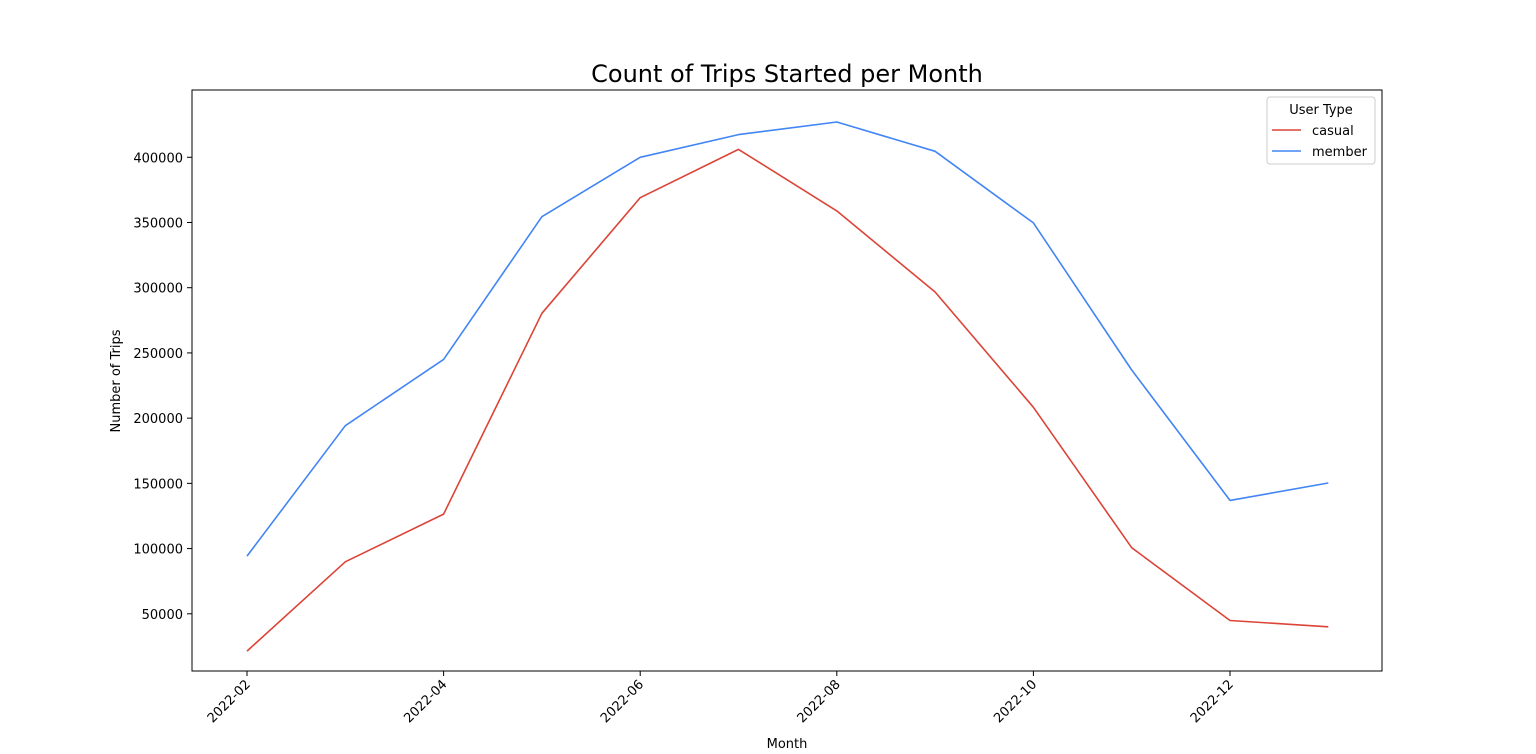  Describe the element at coordinates (1321, 110) in the screenshot. I see `legend-title: User Type` at that location.